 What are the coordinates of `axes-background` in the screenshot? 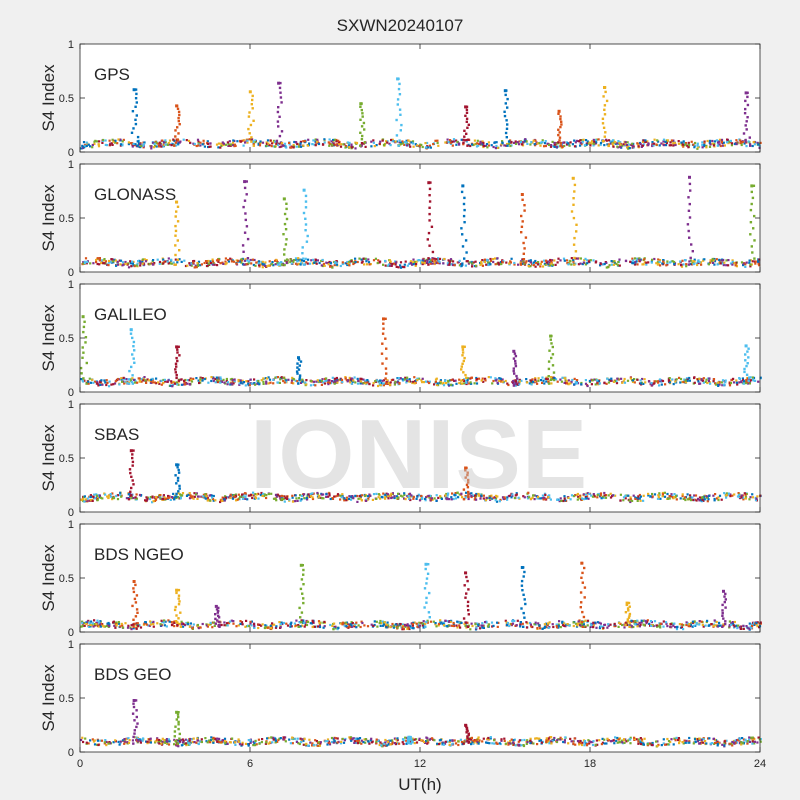 It's located at (420, 218).